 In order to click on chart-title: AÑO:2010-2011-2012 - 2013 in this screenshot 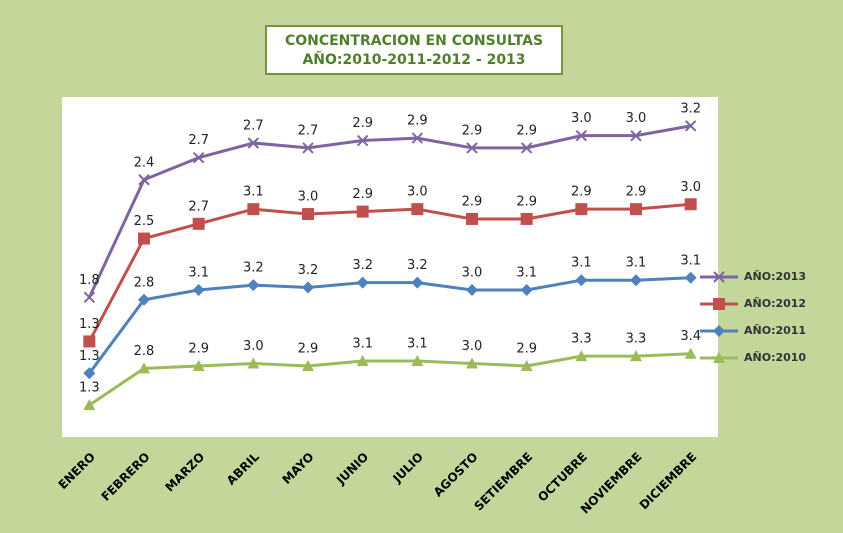, I will do `click(413, 59)`.